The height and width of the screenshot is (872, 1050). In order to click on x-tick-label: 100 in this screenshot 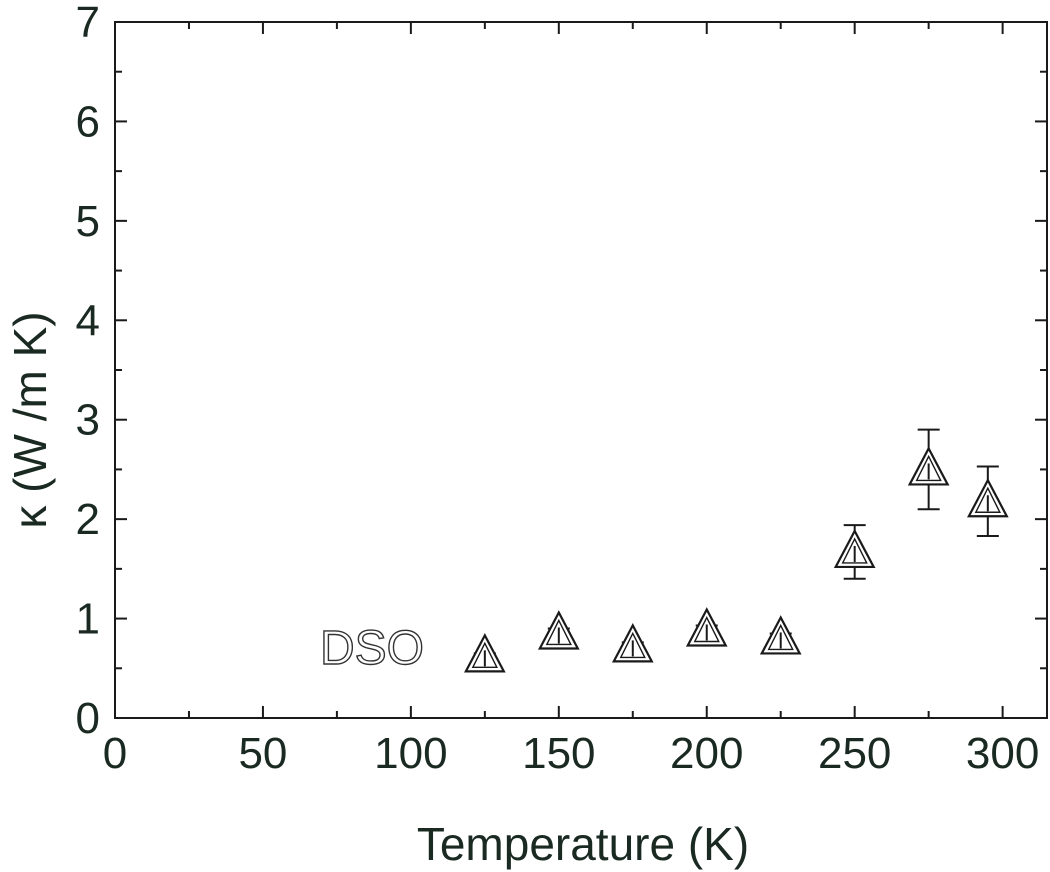, I will do `click(410, 753)`.